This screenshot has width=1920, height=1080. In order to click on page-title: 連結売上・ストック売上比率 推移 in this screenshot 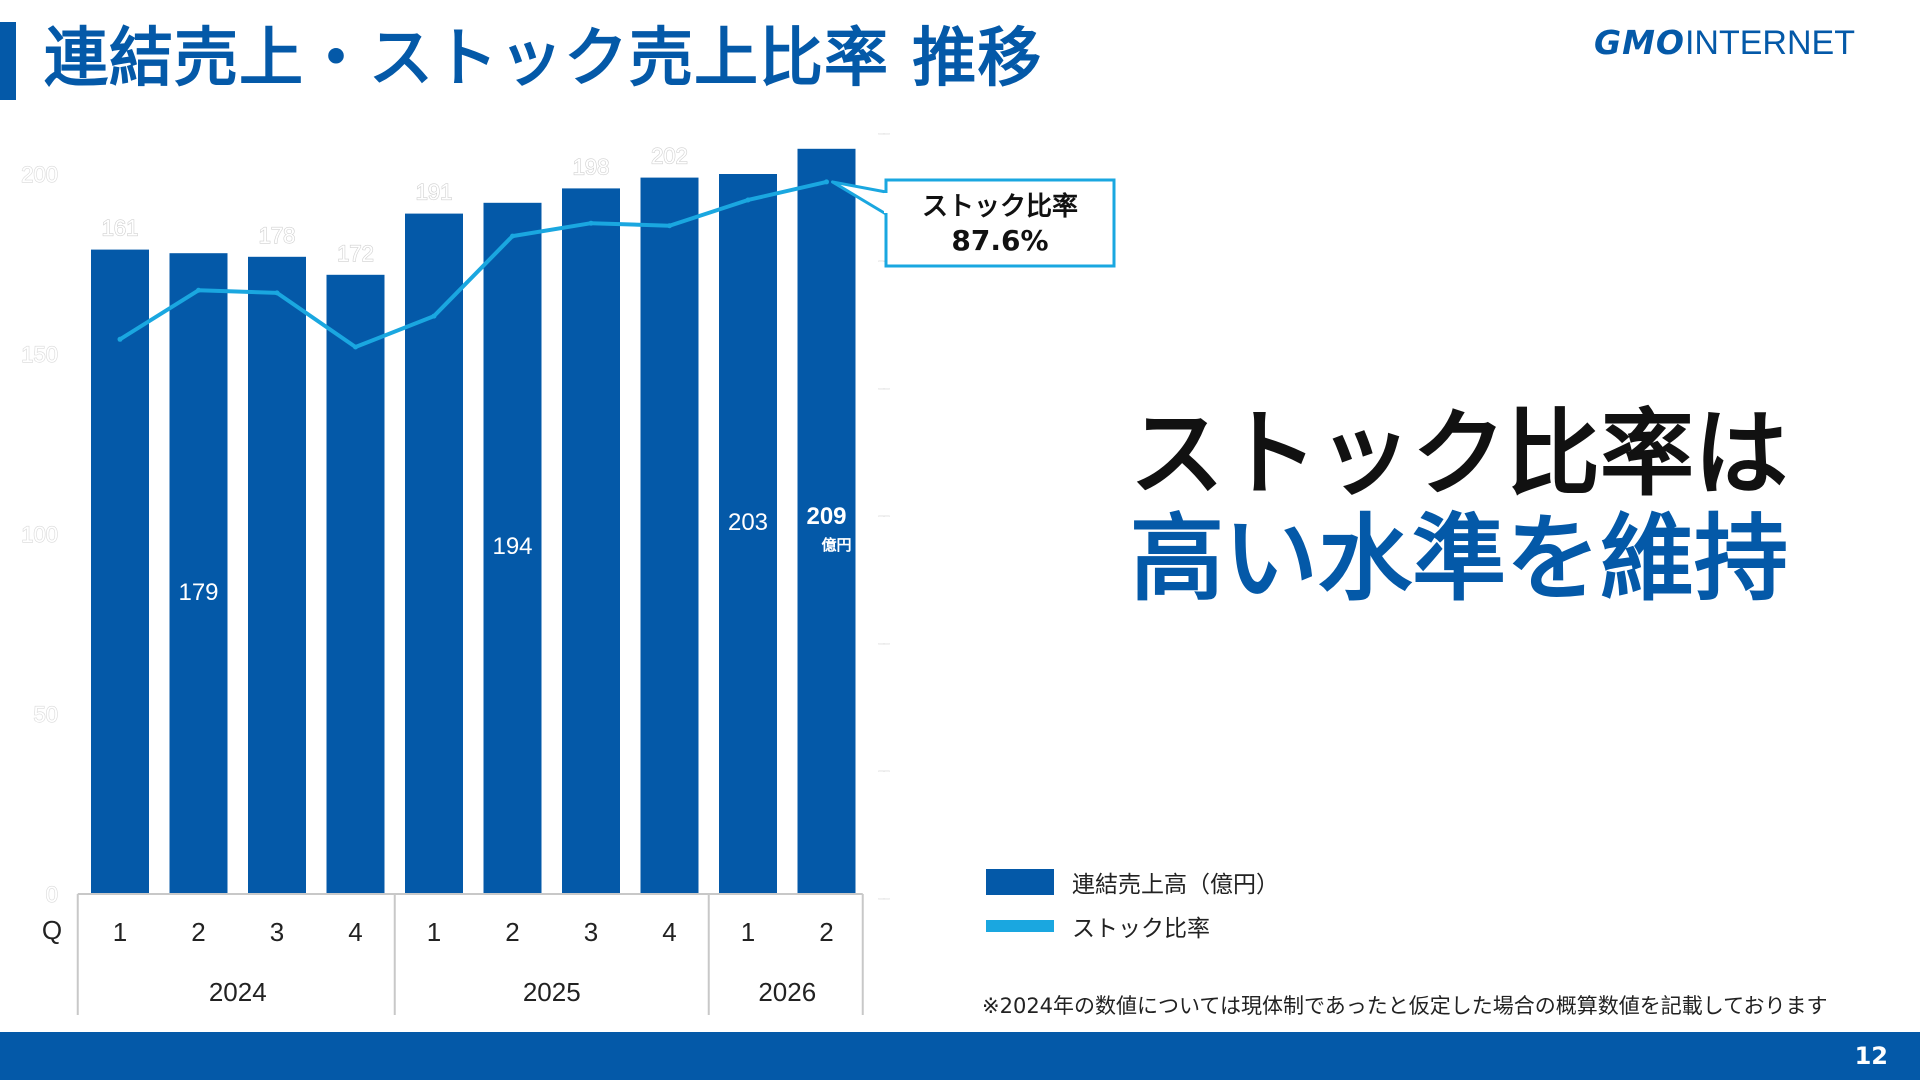, I will do `click(543, 59)`.